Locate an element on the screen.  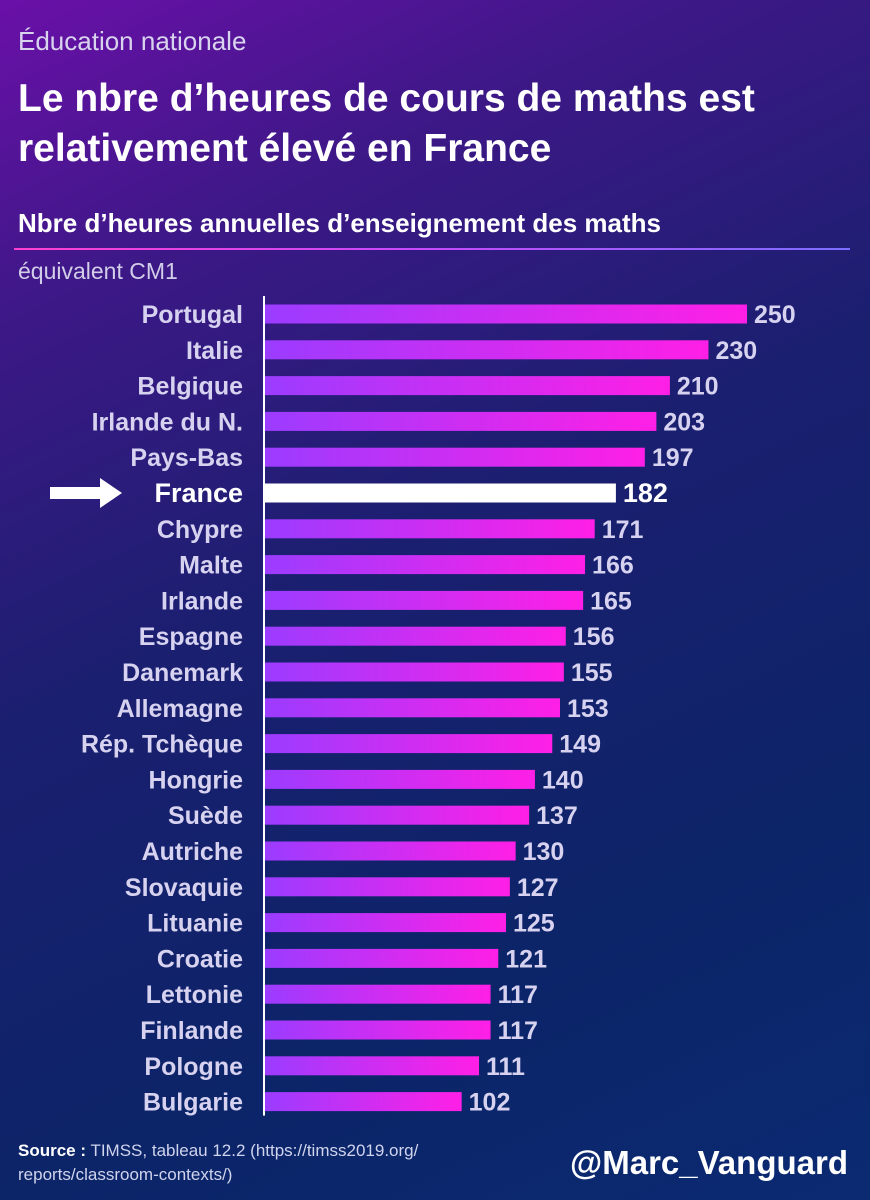
source-label: Source : is located at coordinates (52, 1150).